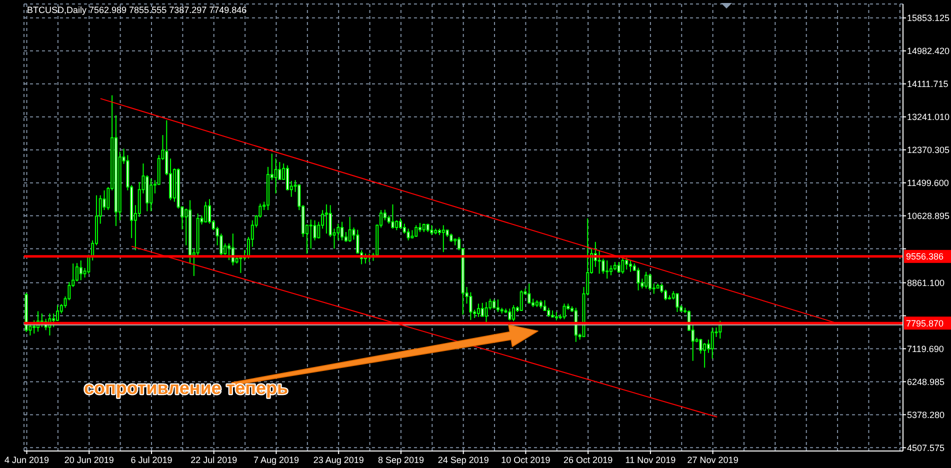 The image size is (951, 468). Describe the element at coordinates (151, 460) in the screenshot. I see `x-tick-label: 6 Jul 2019` at that location.